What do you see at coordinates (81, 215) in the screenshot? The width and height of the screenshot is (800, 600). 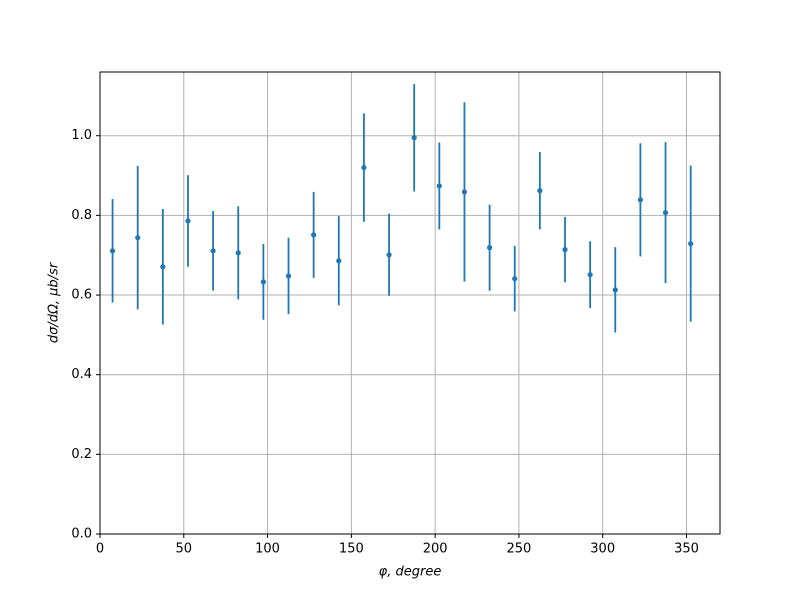 I see `y-tick-label: 0.8` at bounding box center [81, 215].